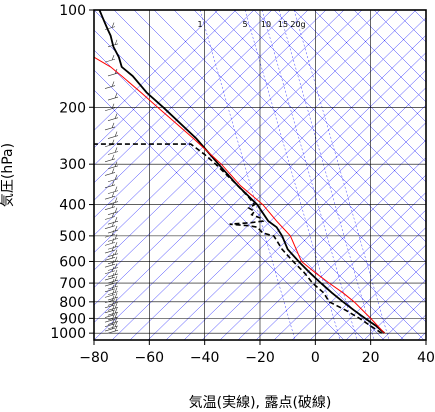 This screenshot has height=412, width=435. Describe the element at coordinates (205, 358) in the screenshot. I see `x-tick-label: −40` at that location.